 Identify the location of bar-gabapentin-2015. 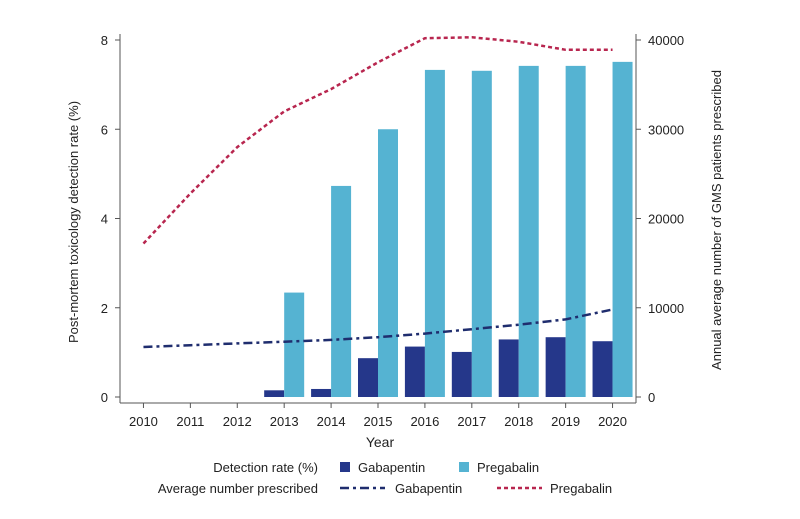
(368, 377).